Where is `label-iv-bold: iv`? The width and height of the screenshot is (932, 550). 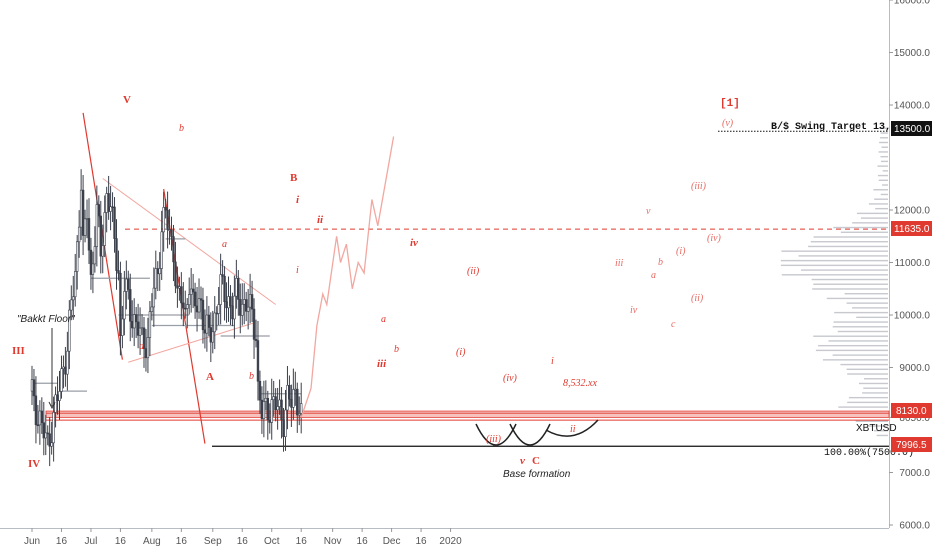
label-iv-bold: iv is located at coordinates (414, 243).